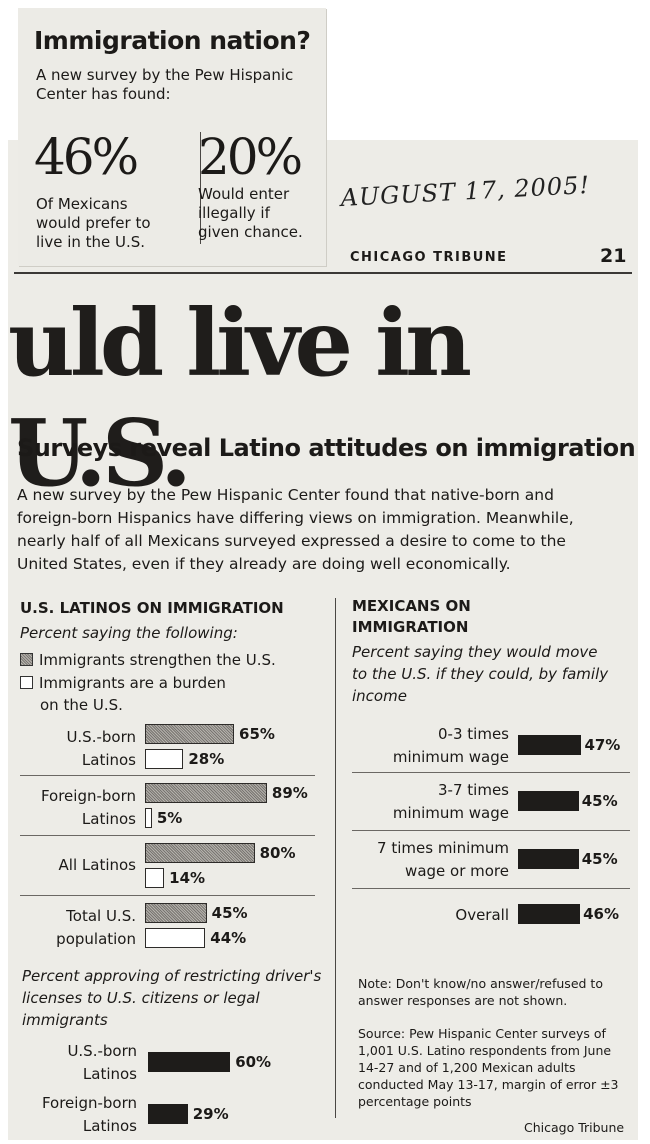  Describe the element at coordinates (206, 759) in the screenshot. I see `us-latinos-value-label: 28%` at that location.